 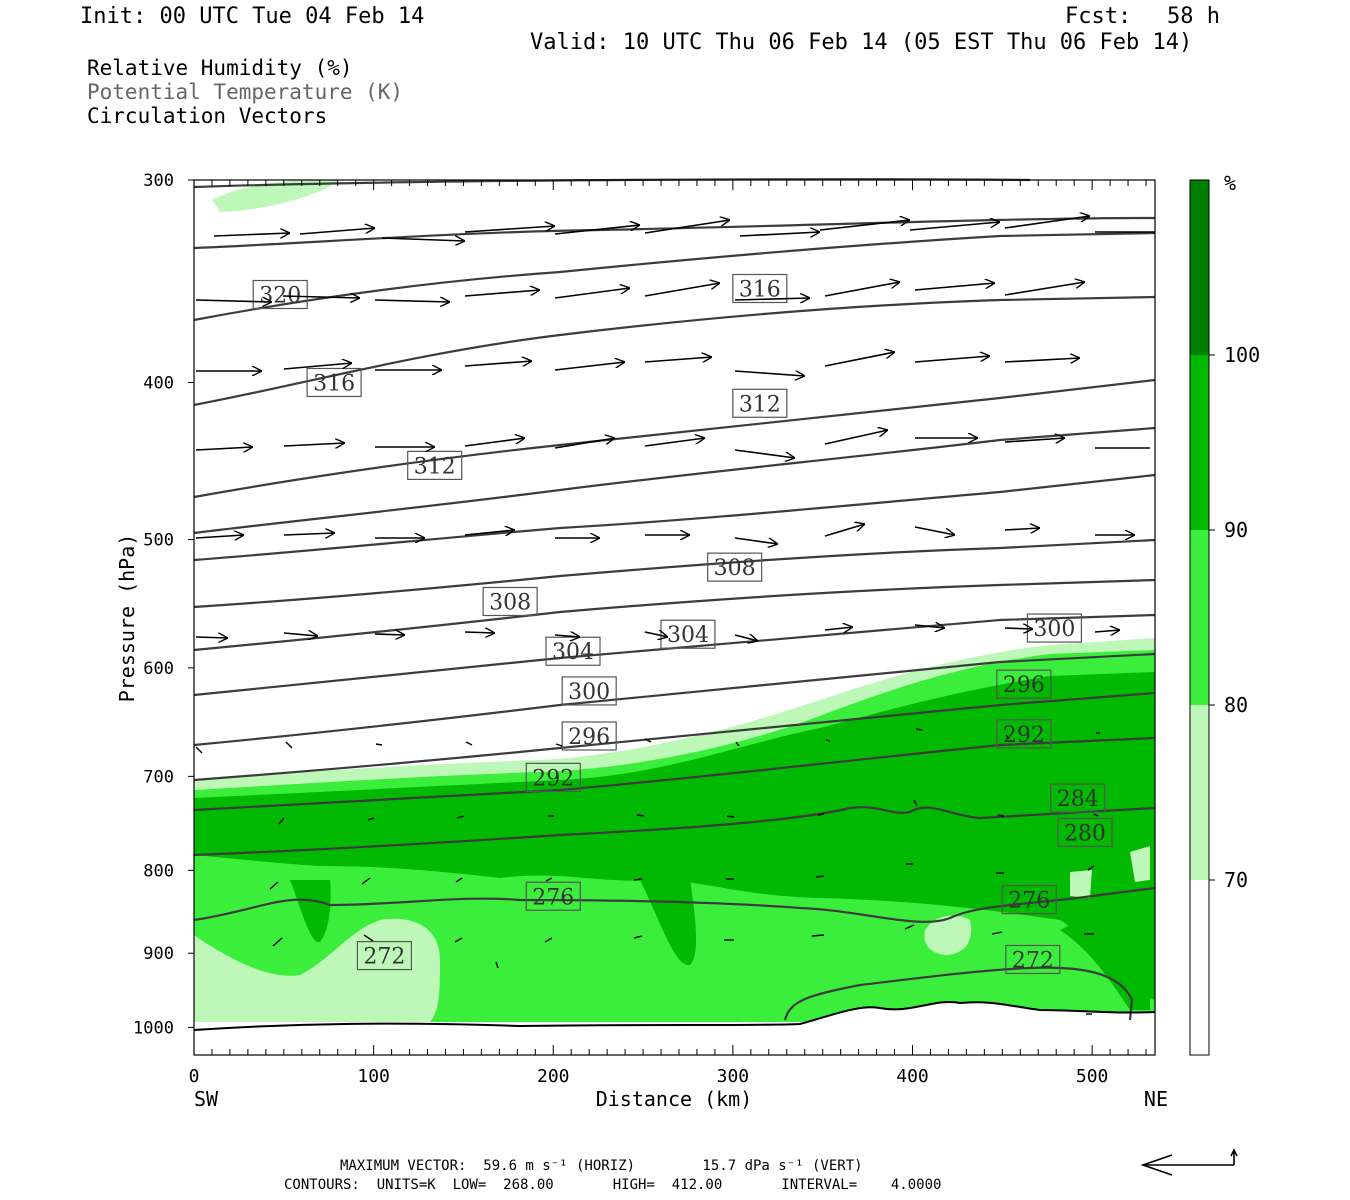 What do you see at coordinates (158, 541) in the screenshot?
I see `y-tick-label: 500` at bounding box center [158, 541].